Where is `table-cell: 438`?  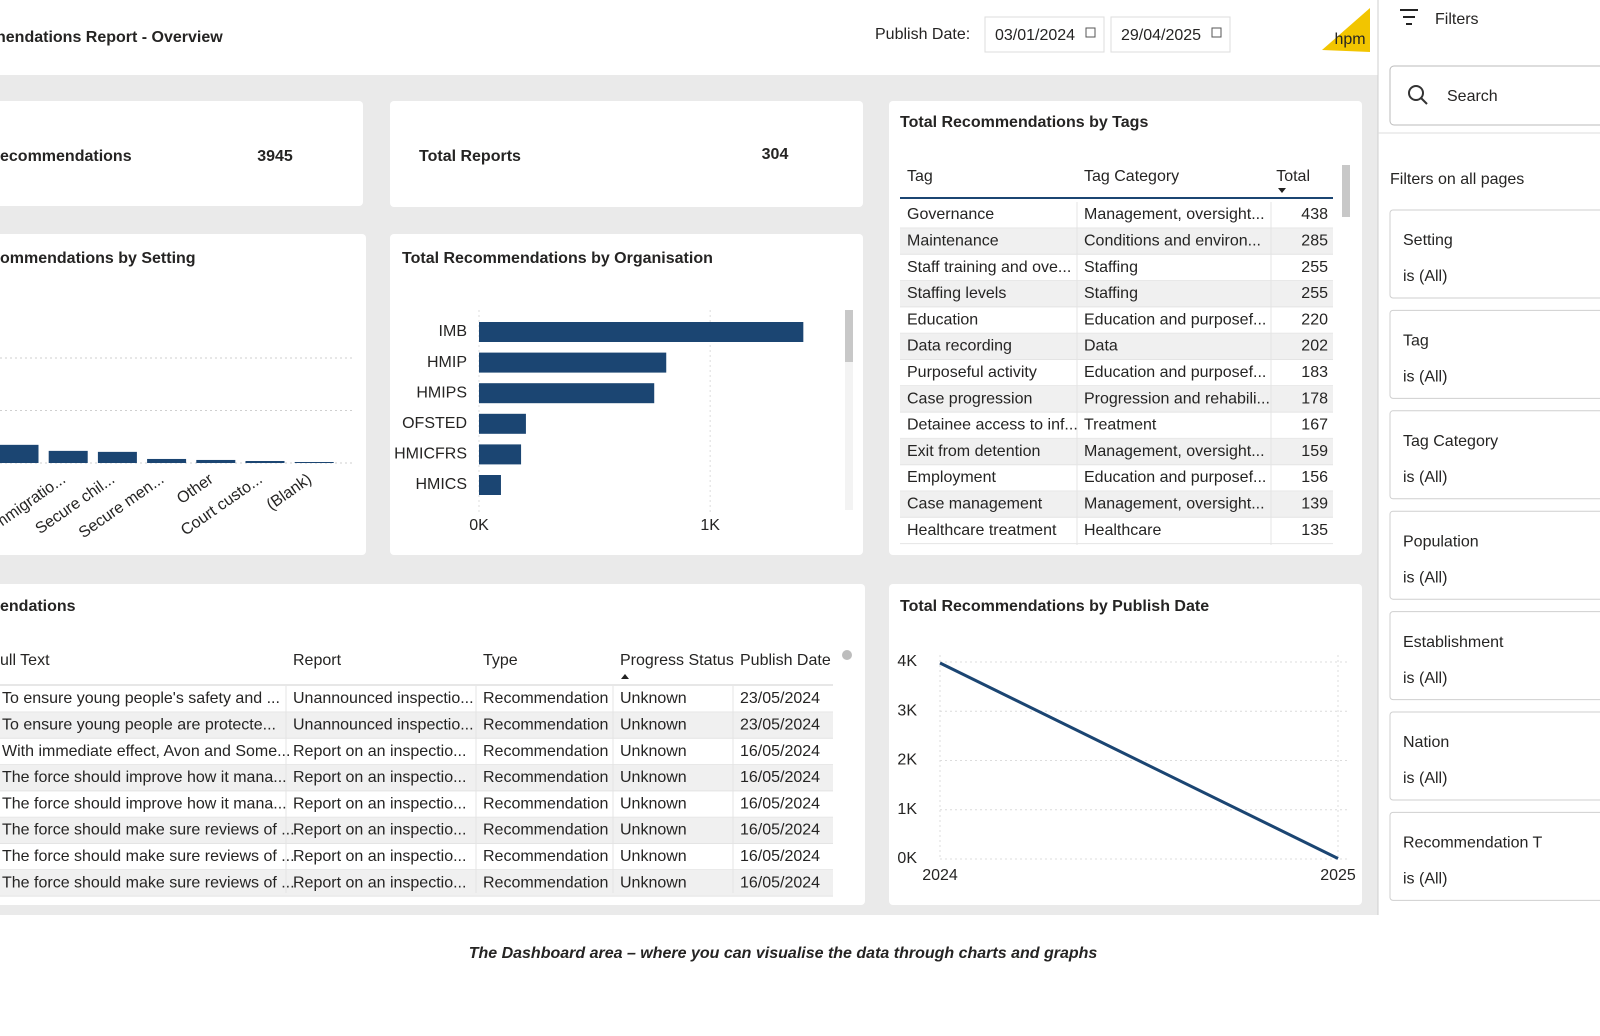 table-cell: 438 is located at coordinates (1314, 214).